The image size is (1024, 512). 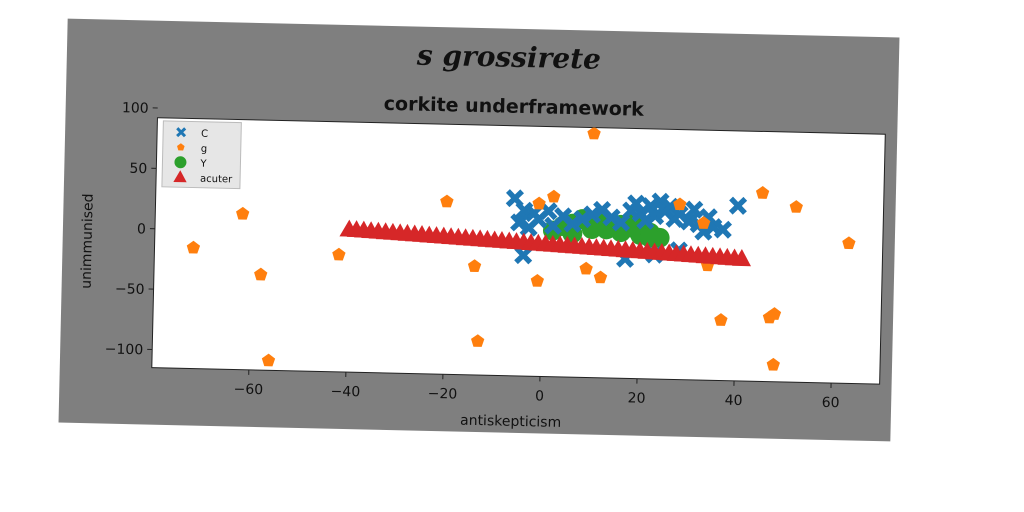 I want to click on y-tick-label: 100, so click(x=135, y=108).